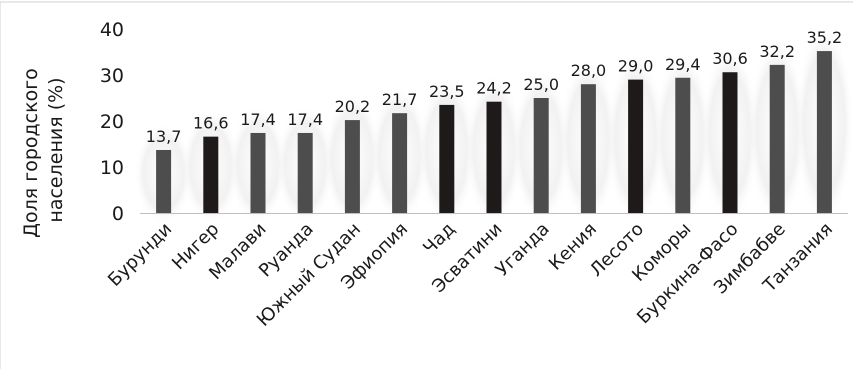 Image resolution: width=853 pixels, height=369 pixels. Describe the element at coordinates (118, 214) in the screenshot. I see `y-tick-label: 0` at that location.